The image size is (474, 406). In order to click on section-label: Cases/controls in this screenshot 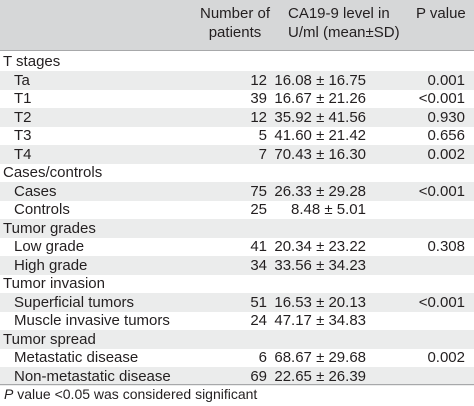, I will do `click(53, 172)`.